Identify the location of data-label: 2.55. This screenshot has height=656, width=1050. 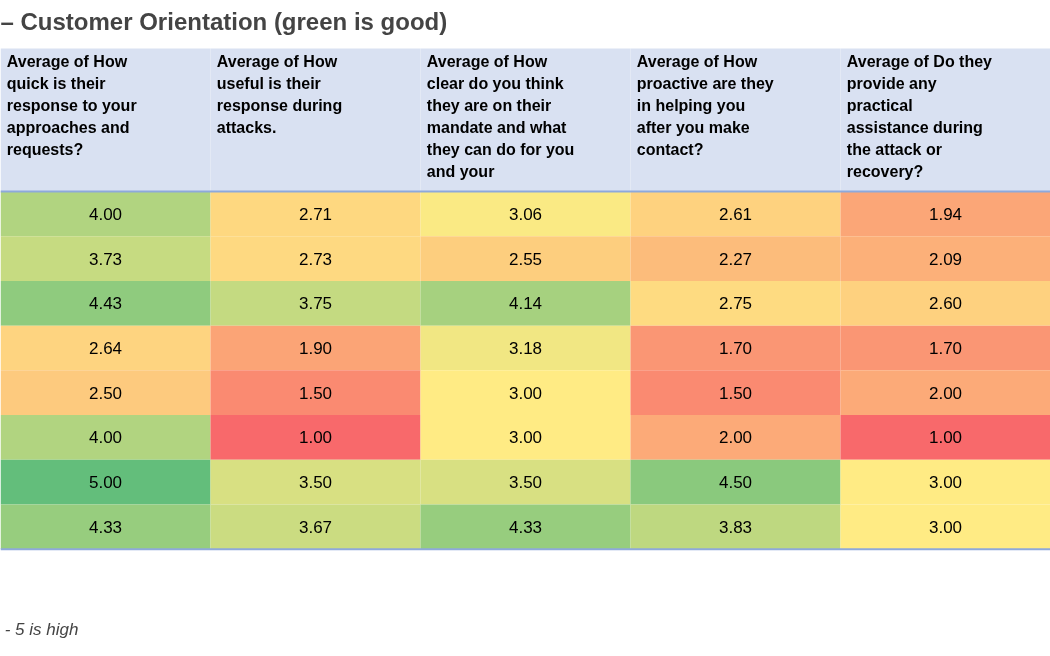
(525, 259).